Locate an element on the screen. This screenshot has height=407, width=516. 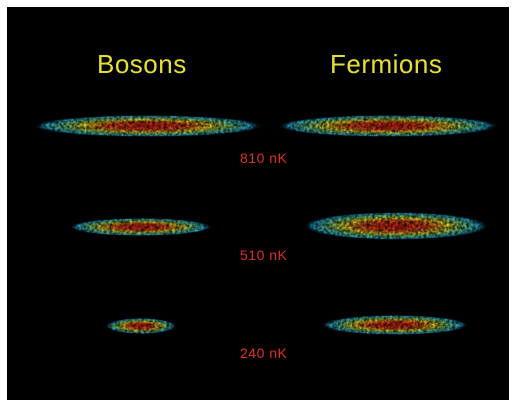
temperature-label-810: 810 nK is located at coordinates (264, 158).